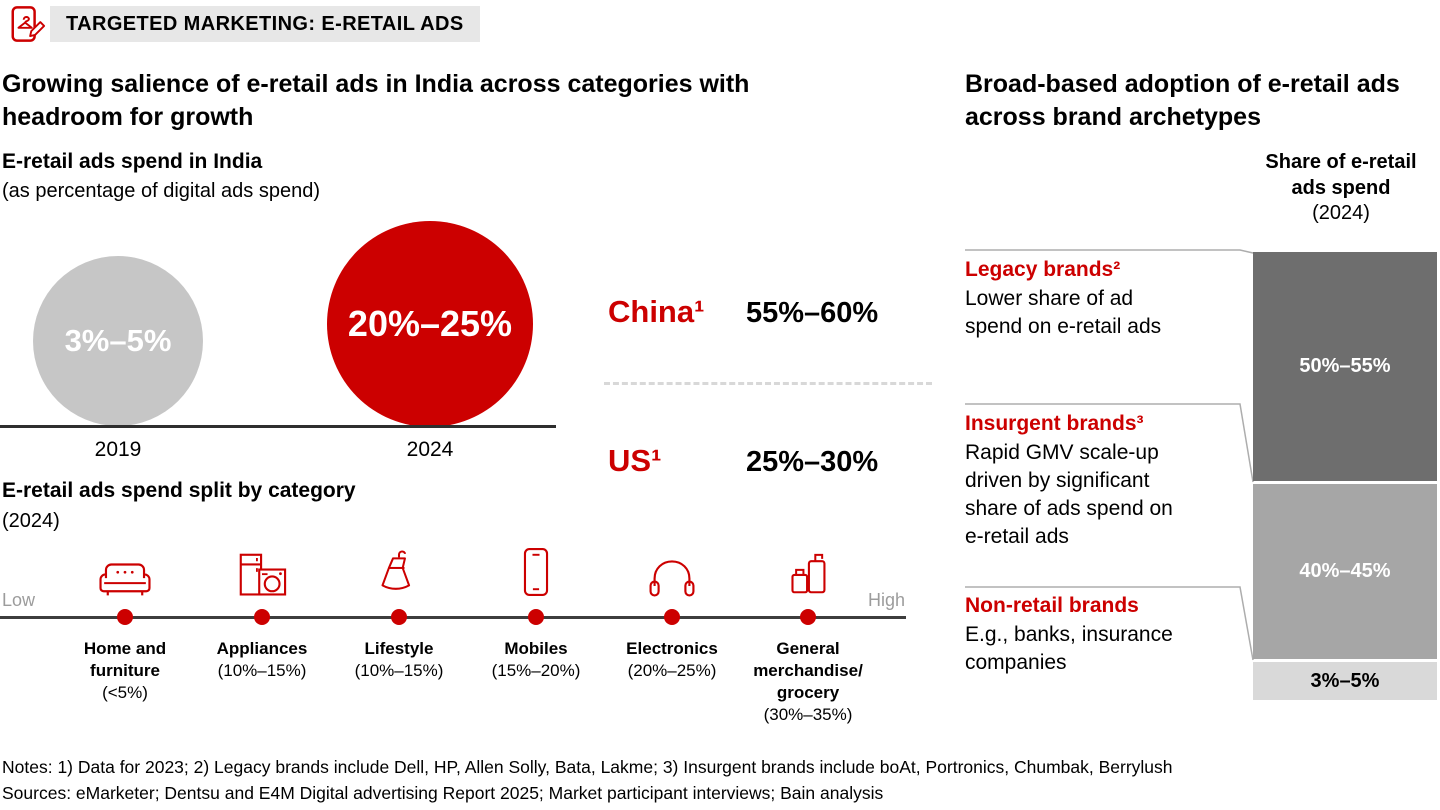  What do you see at coordinates (672, 568) in the screenshot?
I see `headphones-icon` at bounding box center [672, 568].